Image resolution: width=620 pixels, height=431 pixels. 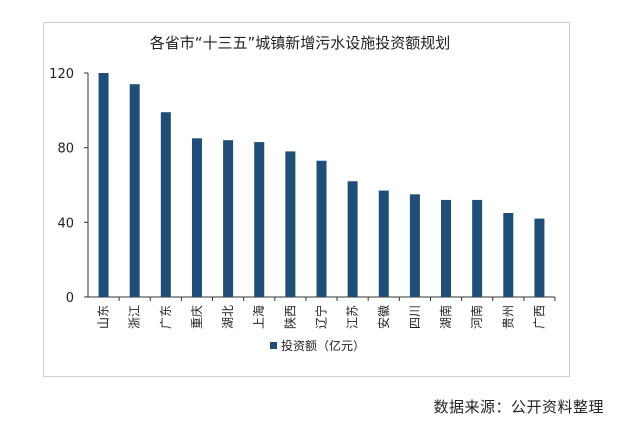 What do you see at coordinates (300, 43) in the screenshot?
I see `chart-title: 各省市“十三五”城镇新增污水设施投资额规划` at bounding box center [300, 43].